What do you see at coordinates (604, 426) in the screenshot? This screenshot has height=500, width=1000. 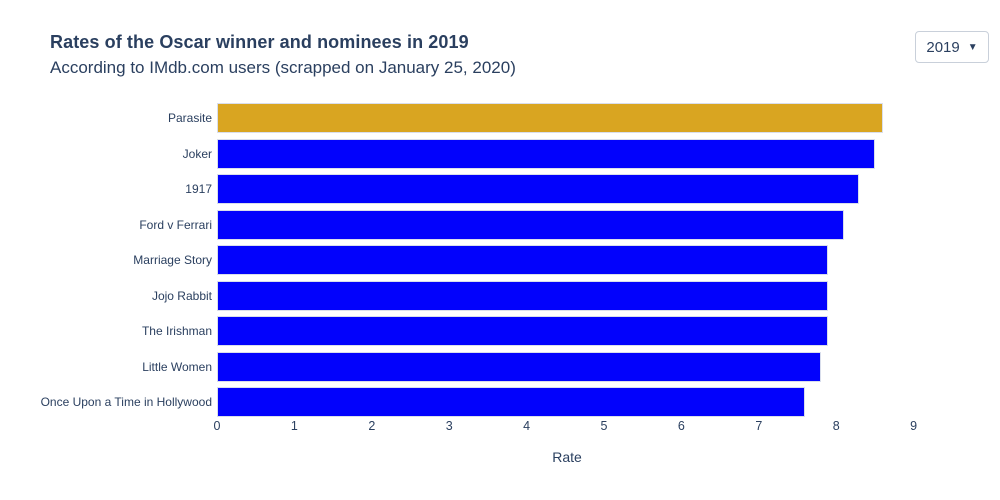 I see `x-axis-tick: 5` at bounding box center [604, 426].